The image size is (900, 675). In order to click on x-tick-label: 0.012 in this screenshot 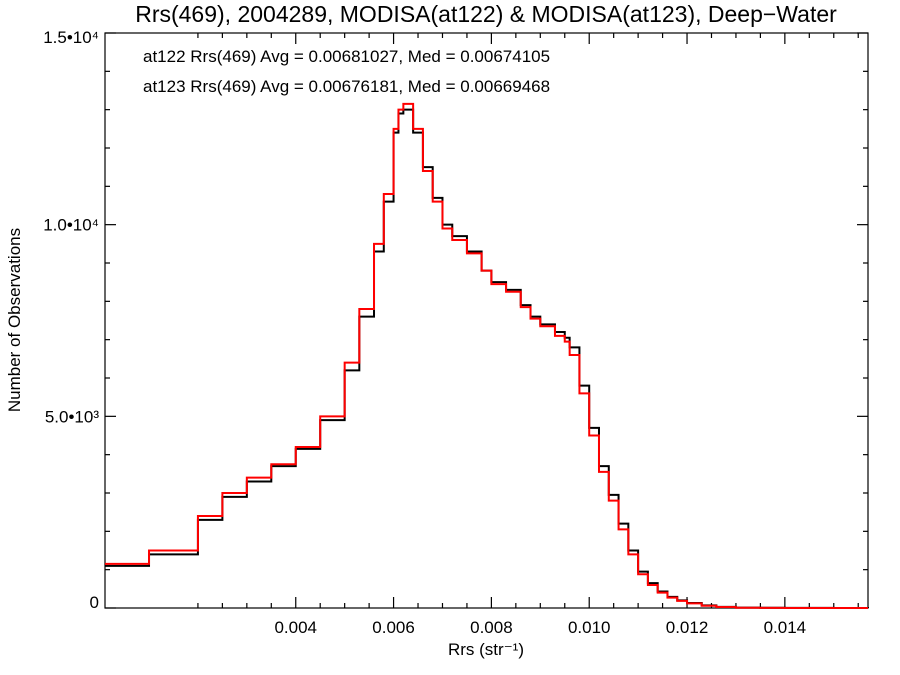, I will do `click(687, 627)`.